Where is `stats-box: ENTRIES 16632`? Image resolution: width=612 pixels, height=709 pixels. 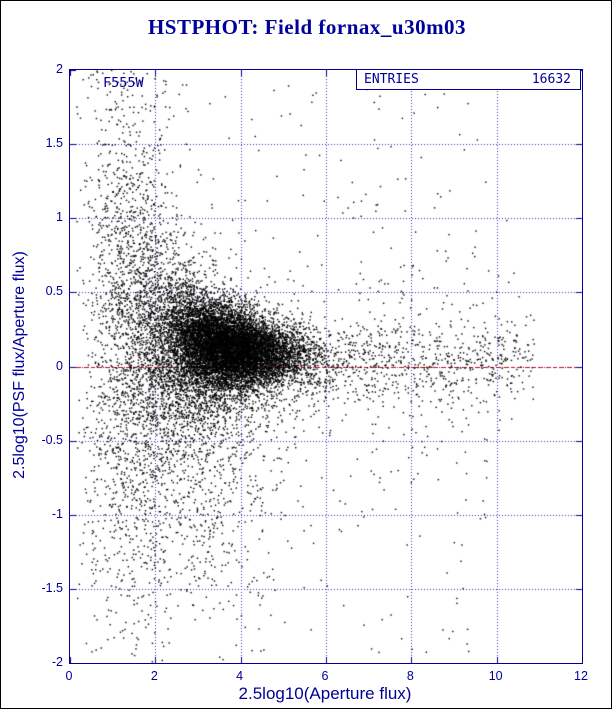 stats-box: ENTRIES 16632 is located at coordinates (468, 79).